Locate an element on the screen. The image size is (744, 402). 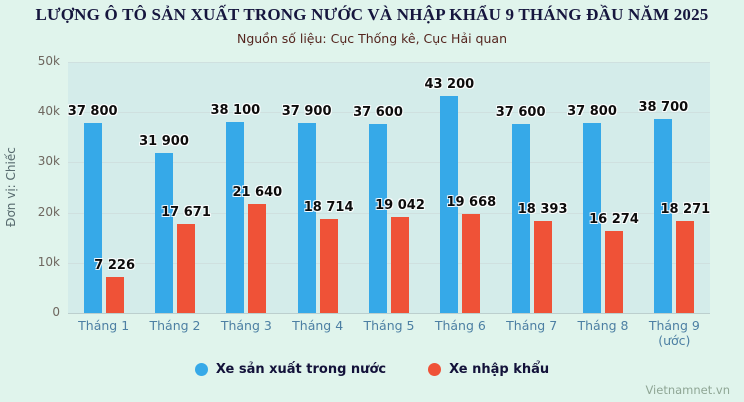
y-tick-label: 20k is located at coordinates (48, 211).